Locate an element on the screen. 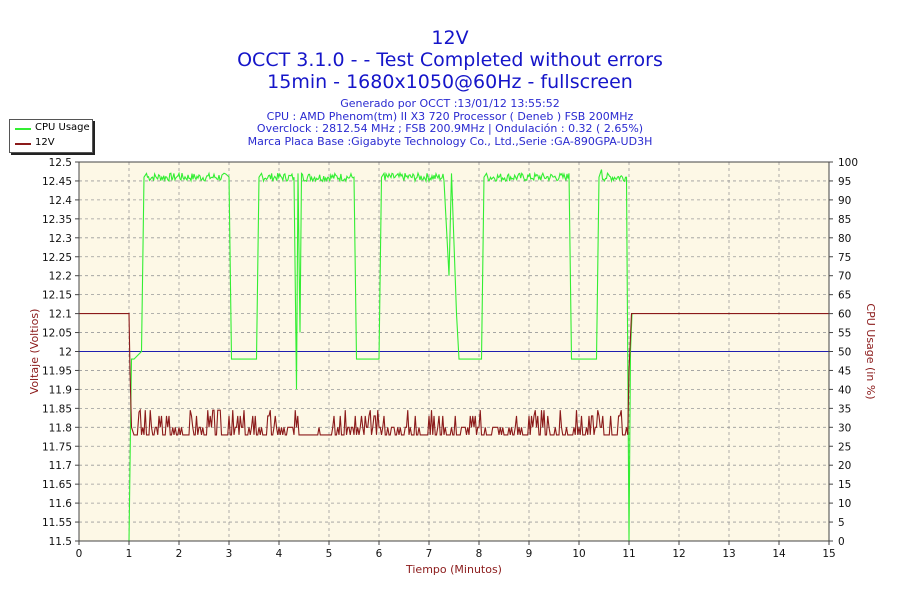  x-tick-label: 10 is located at coordinates (578, 554).